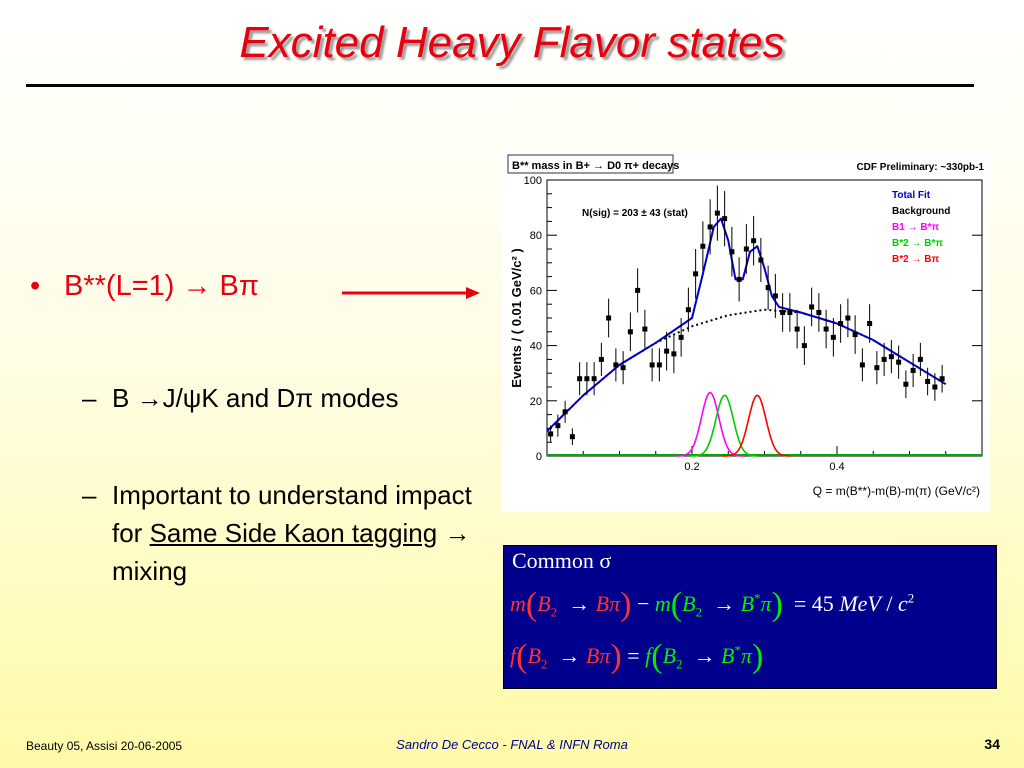 The image size is (1024, 768). I want to click on sub-bullet-modes: – B →J/ψK and Dπ modes, so click(240, 398).